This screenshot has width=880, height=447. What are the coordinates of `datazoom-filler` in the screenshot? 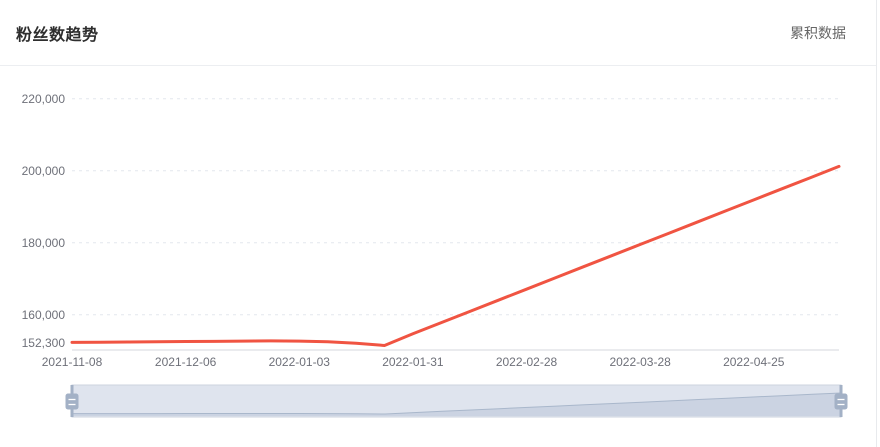 It's located at (456, 401).